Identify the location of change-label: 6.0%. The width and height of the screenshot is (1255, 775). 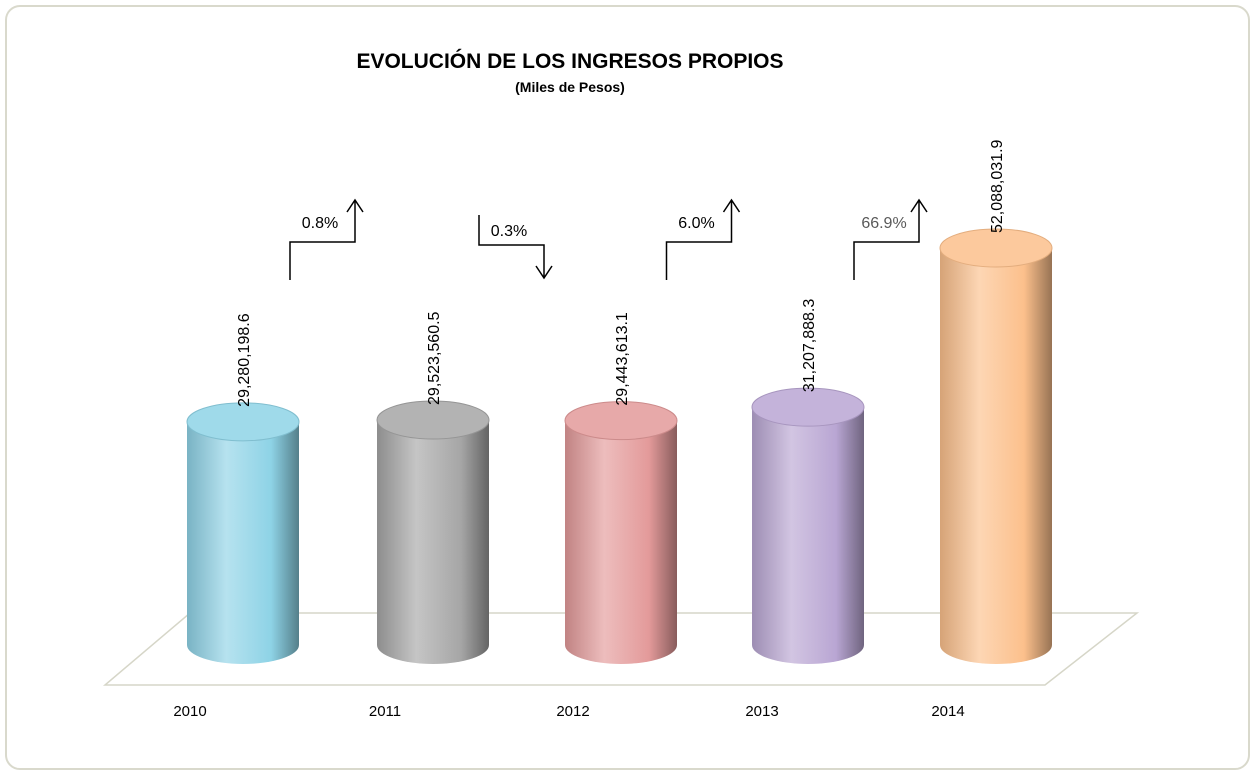
(696, 223).